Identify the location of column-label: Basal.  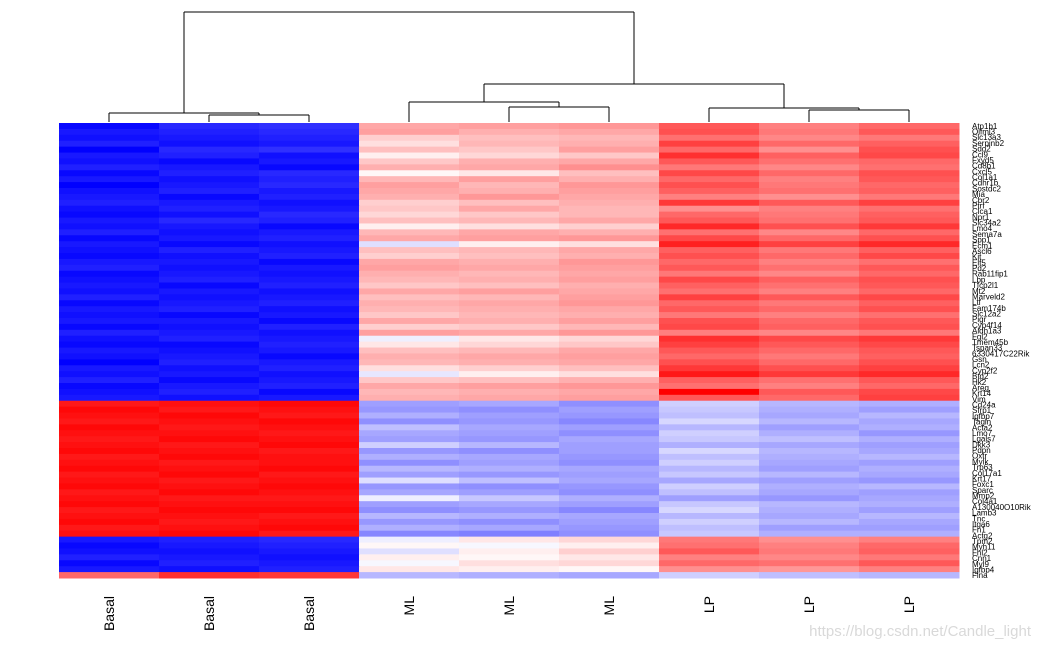
(309, 613).